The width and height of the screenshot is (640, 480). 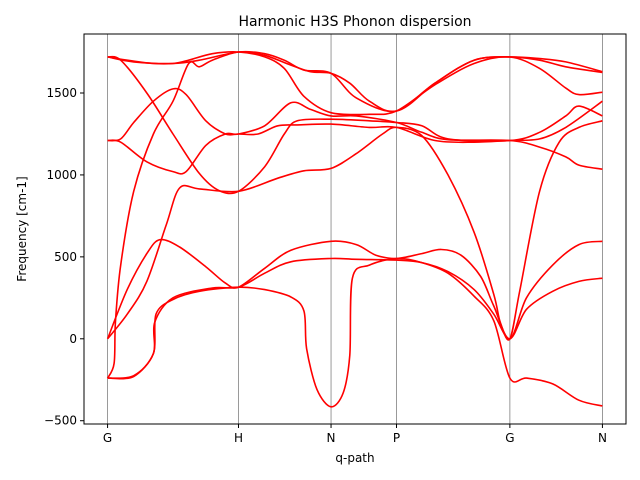 What do you see at coordinates (60, 421) in the screenshot?
I see `y-tick-label-0: −500` at bounding box center [60, 421].